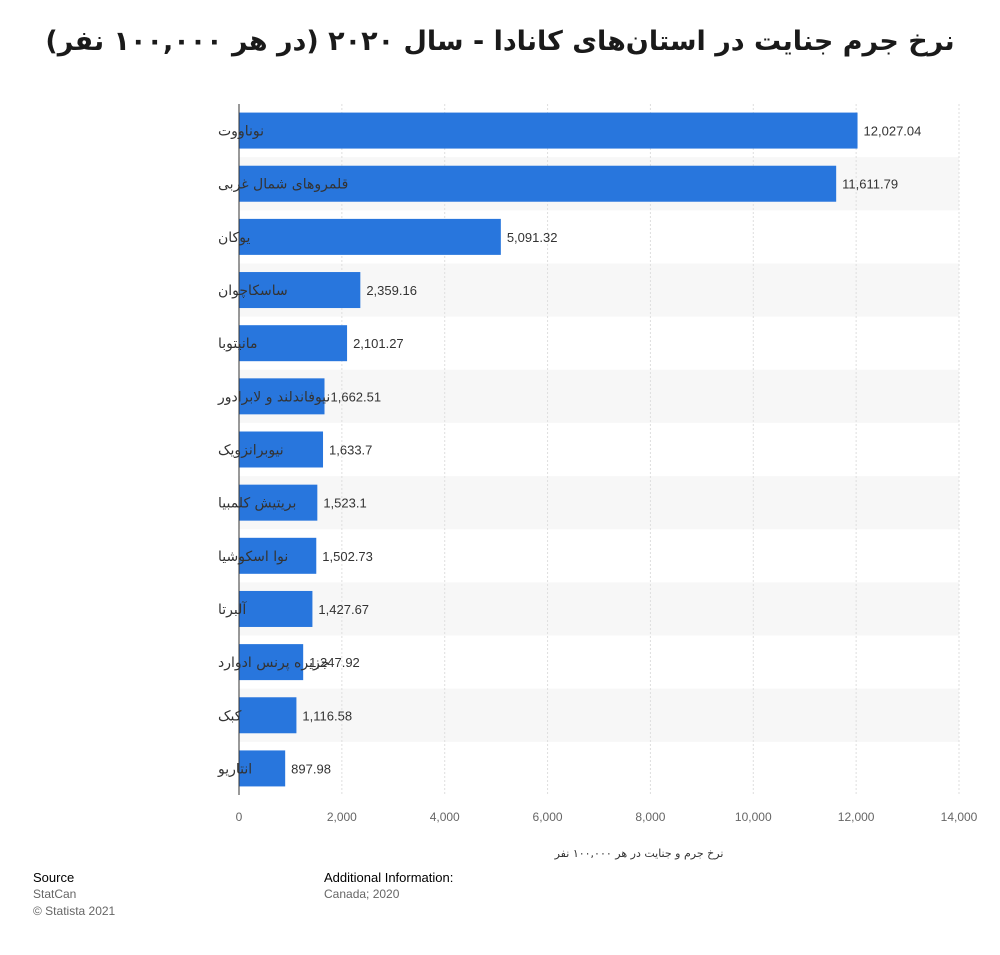  I want to click on data-label: 11,611.79, so click(870, 184).